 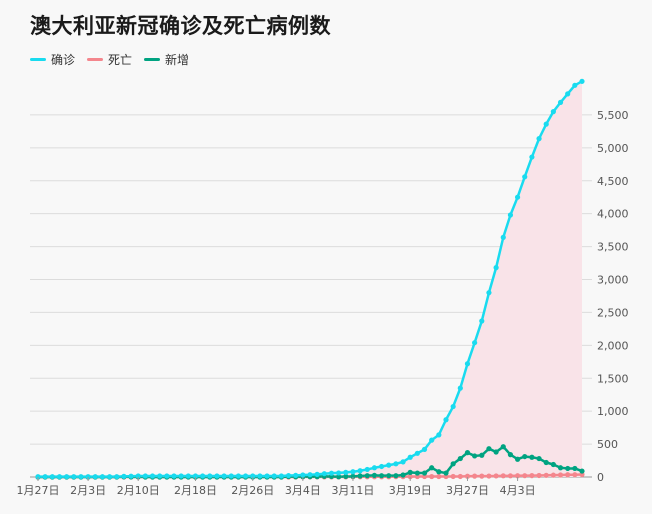 I want to click on legend-swatch-deaths, so click(x=95, y=59).